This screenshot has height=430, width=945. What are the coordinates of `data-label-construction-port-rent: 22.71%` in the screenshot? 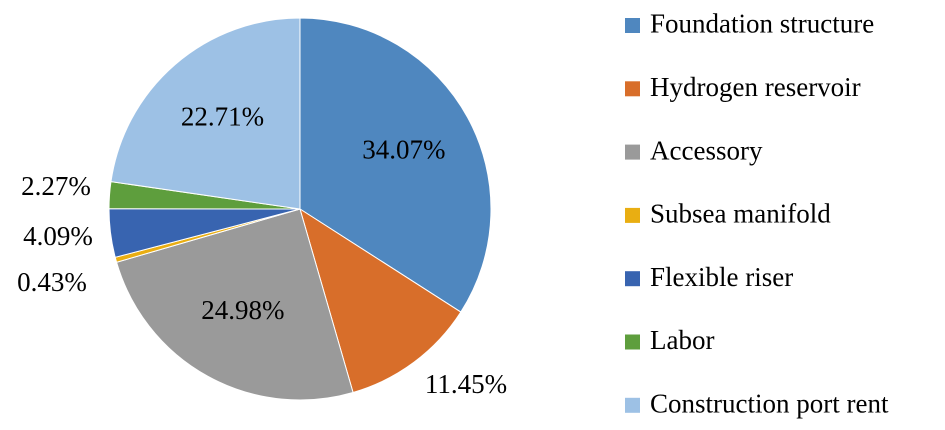 It's located at (222, 117).